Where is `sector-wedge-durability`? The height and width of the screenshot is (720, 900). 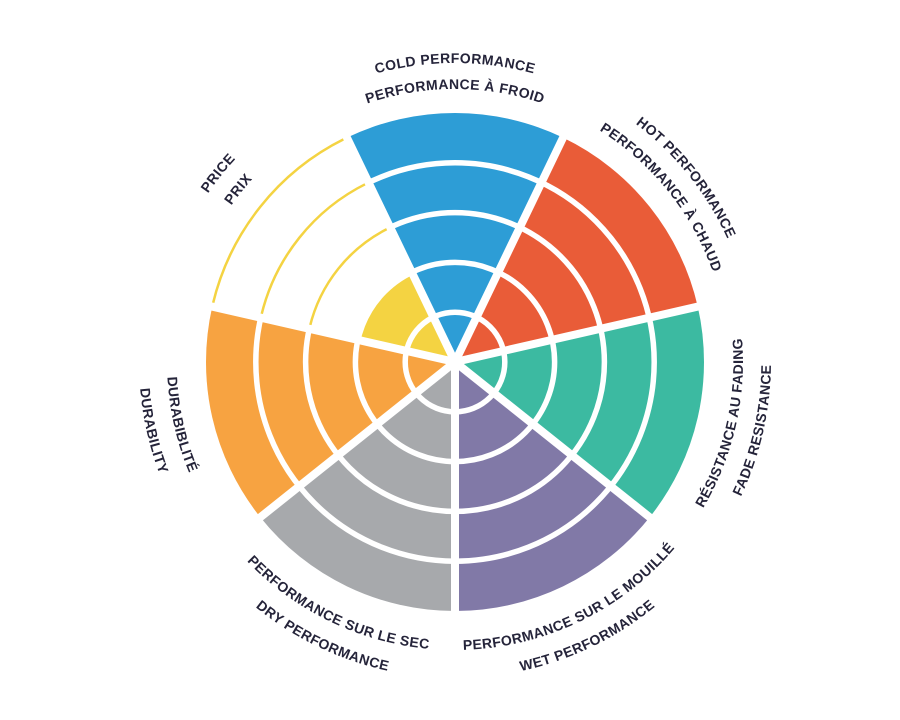
sector-wedge-durability is located at coordinates (330, 412).